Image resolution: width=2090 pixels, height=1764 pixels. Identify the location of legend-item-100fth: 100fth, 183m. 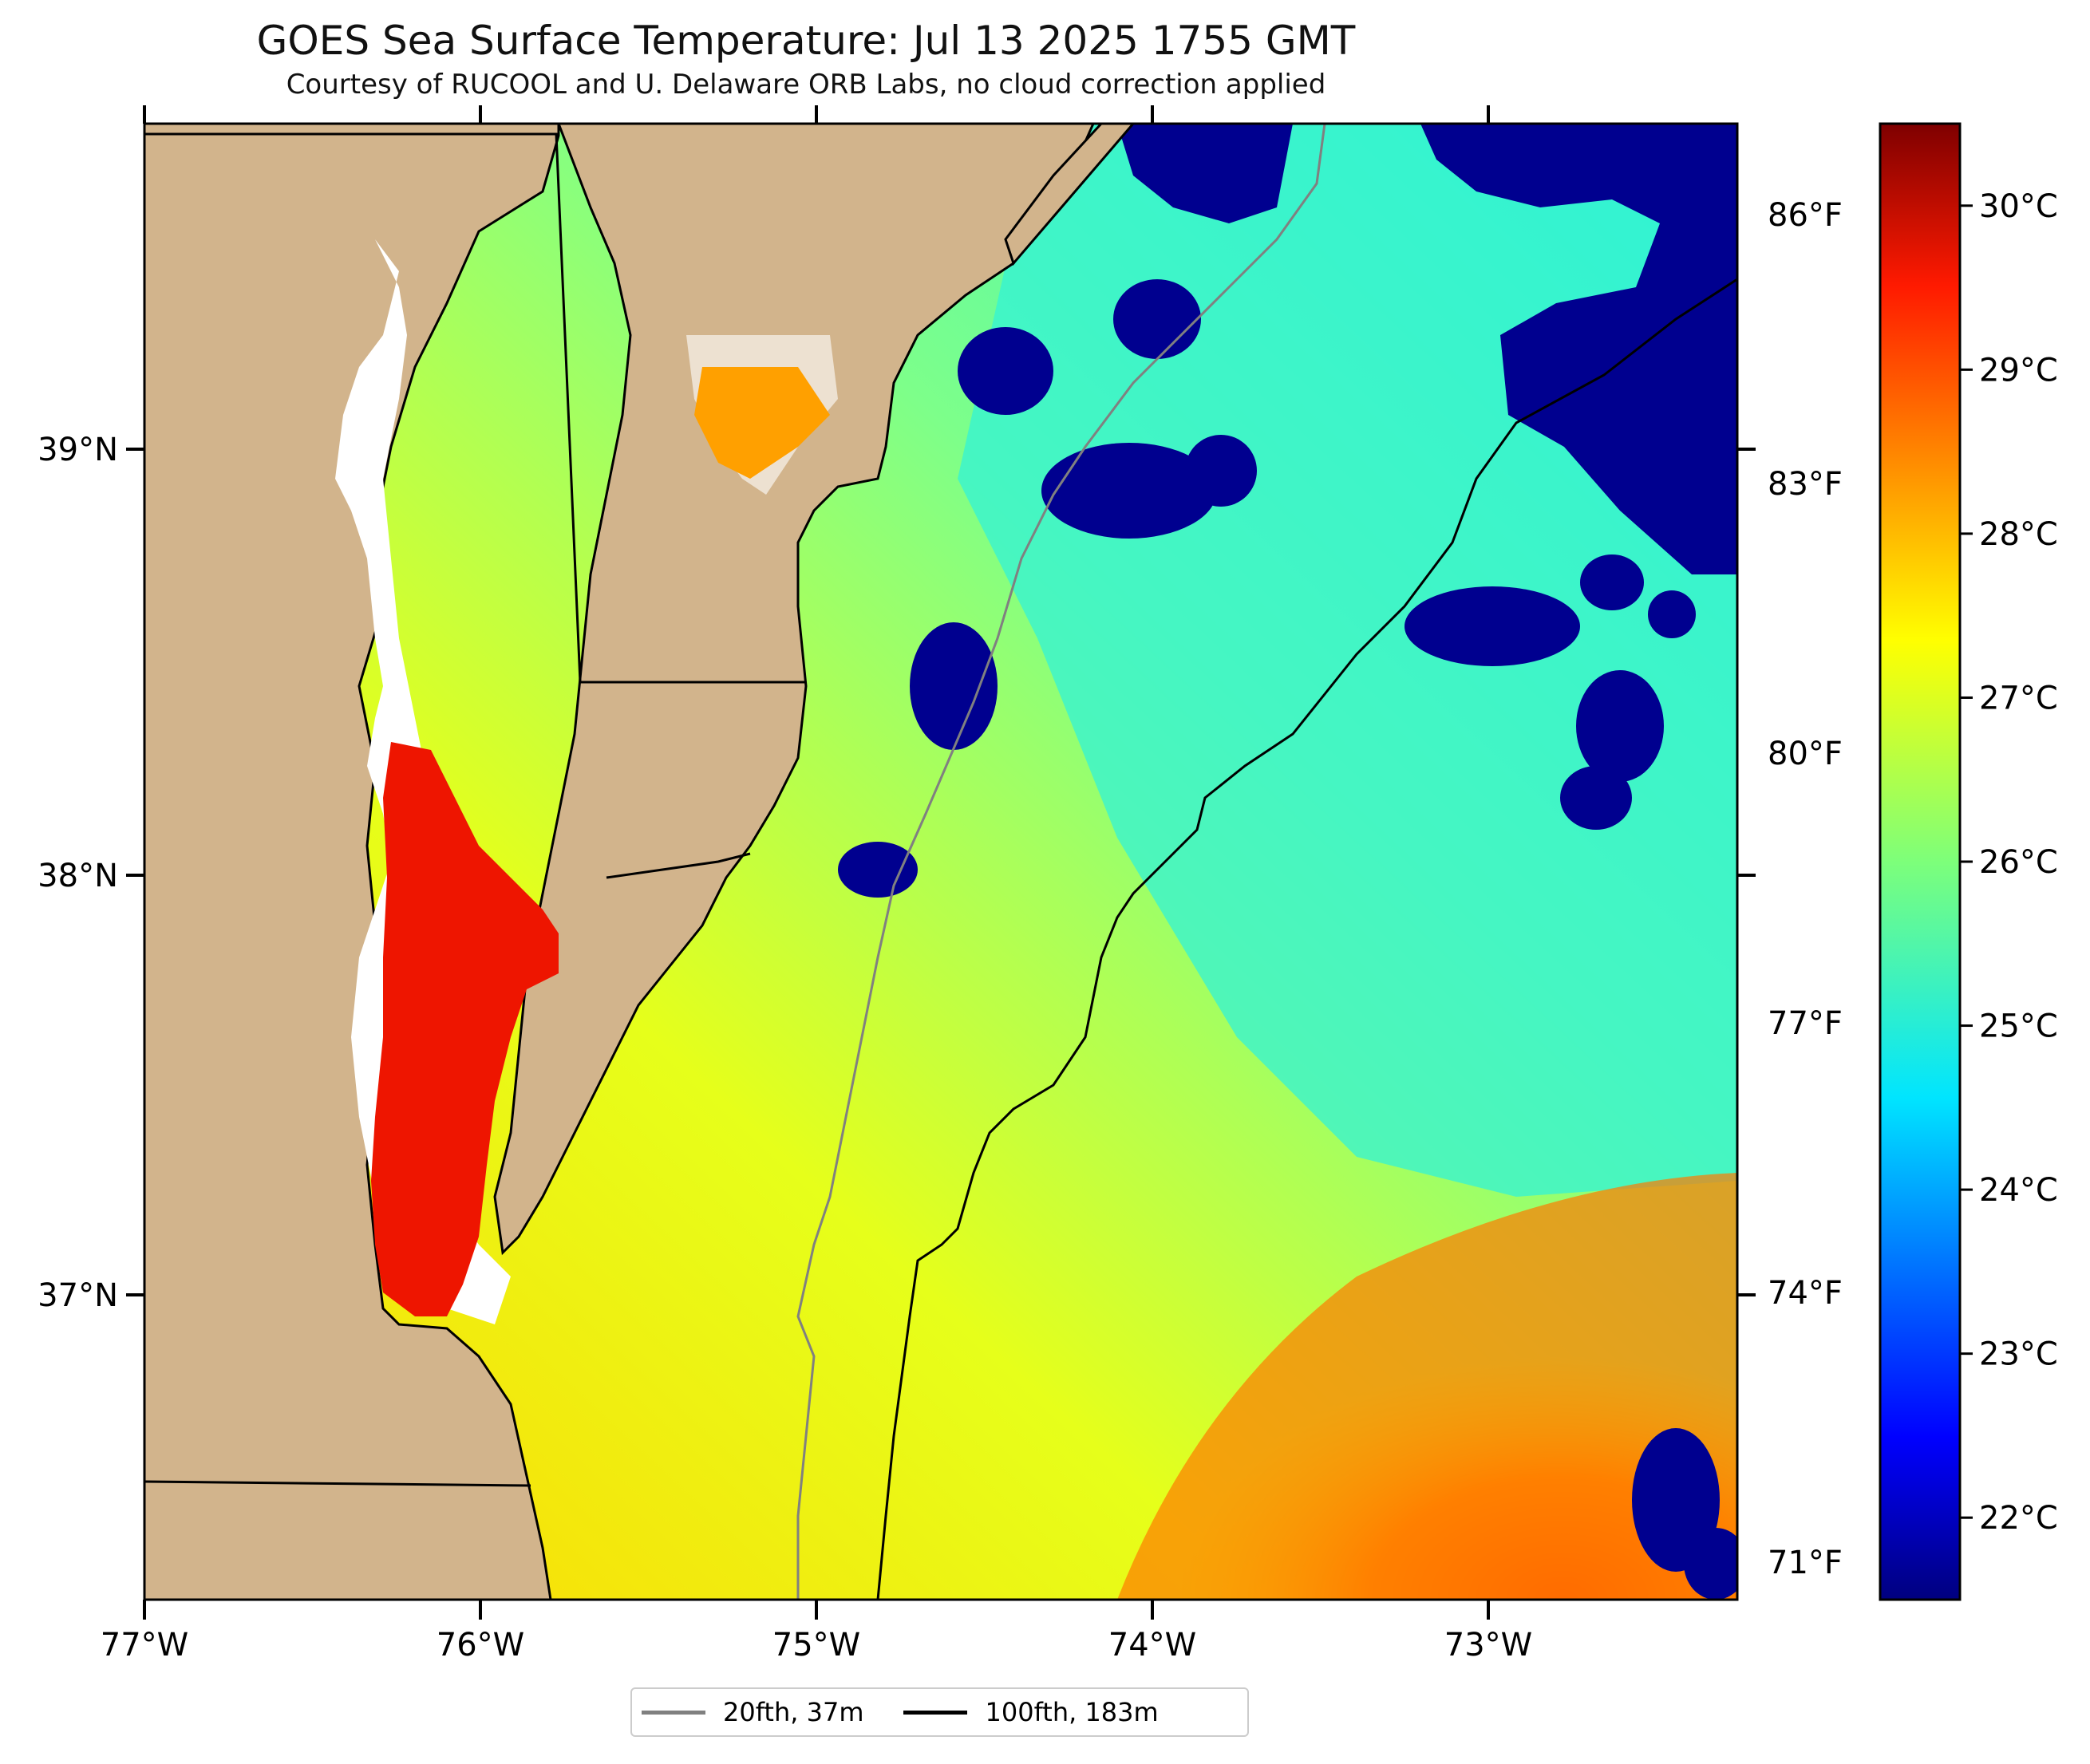
(1031, 1712).